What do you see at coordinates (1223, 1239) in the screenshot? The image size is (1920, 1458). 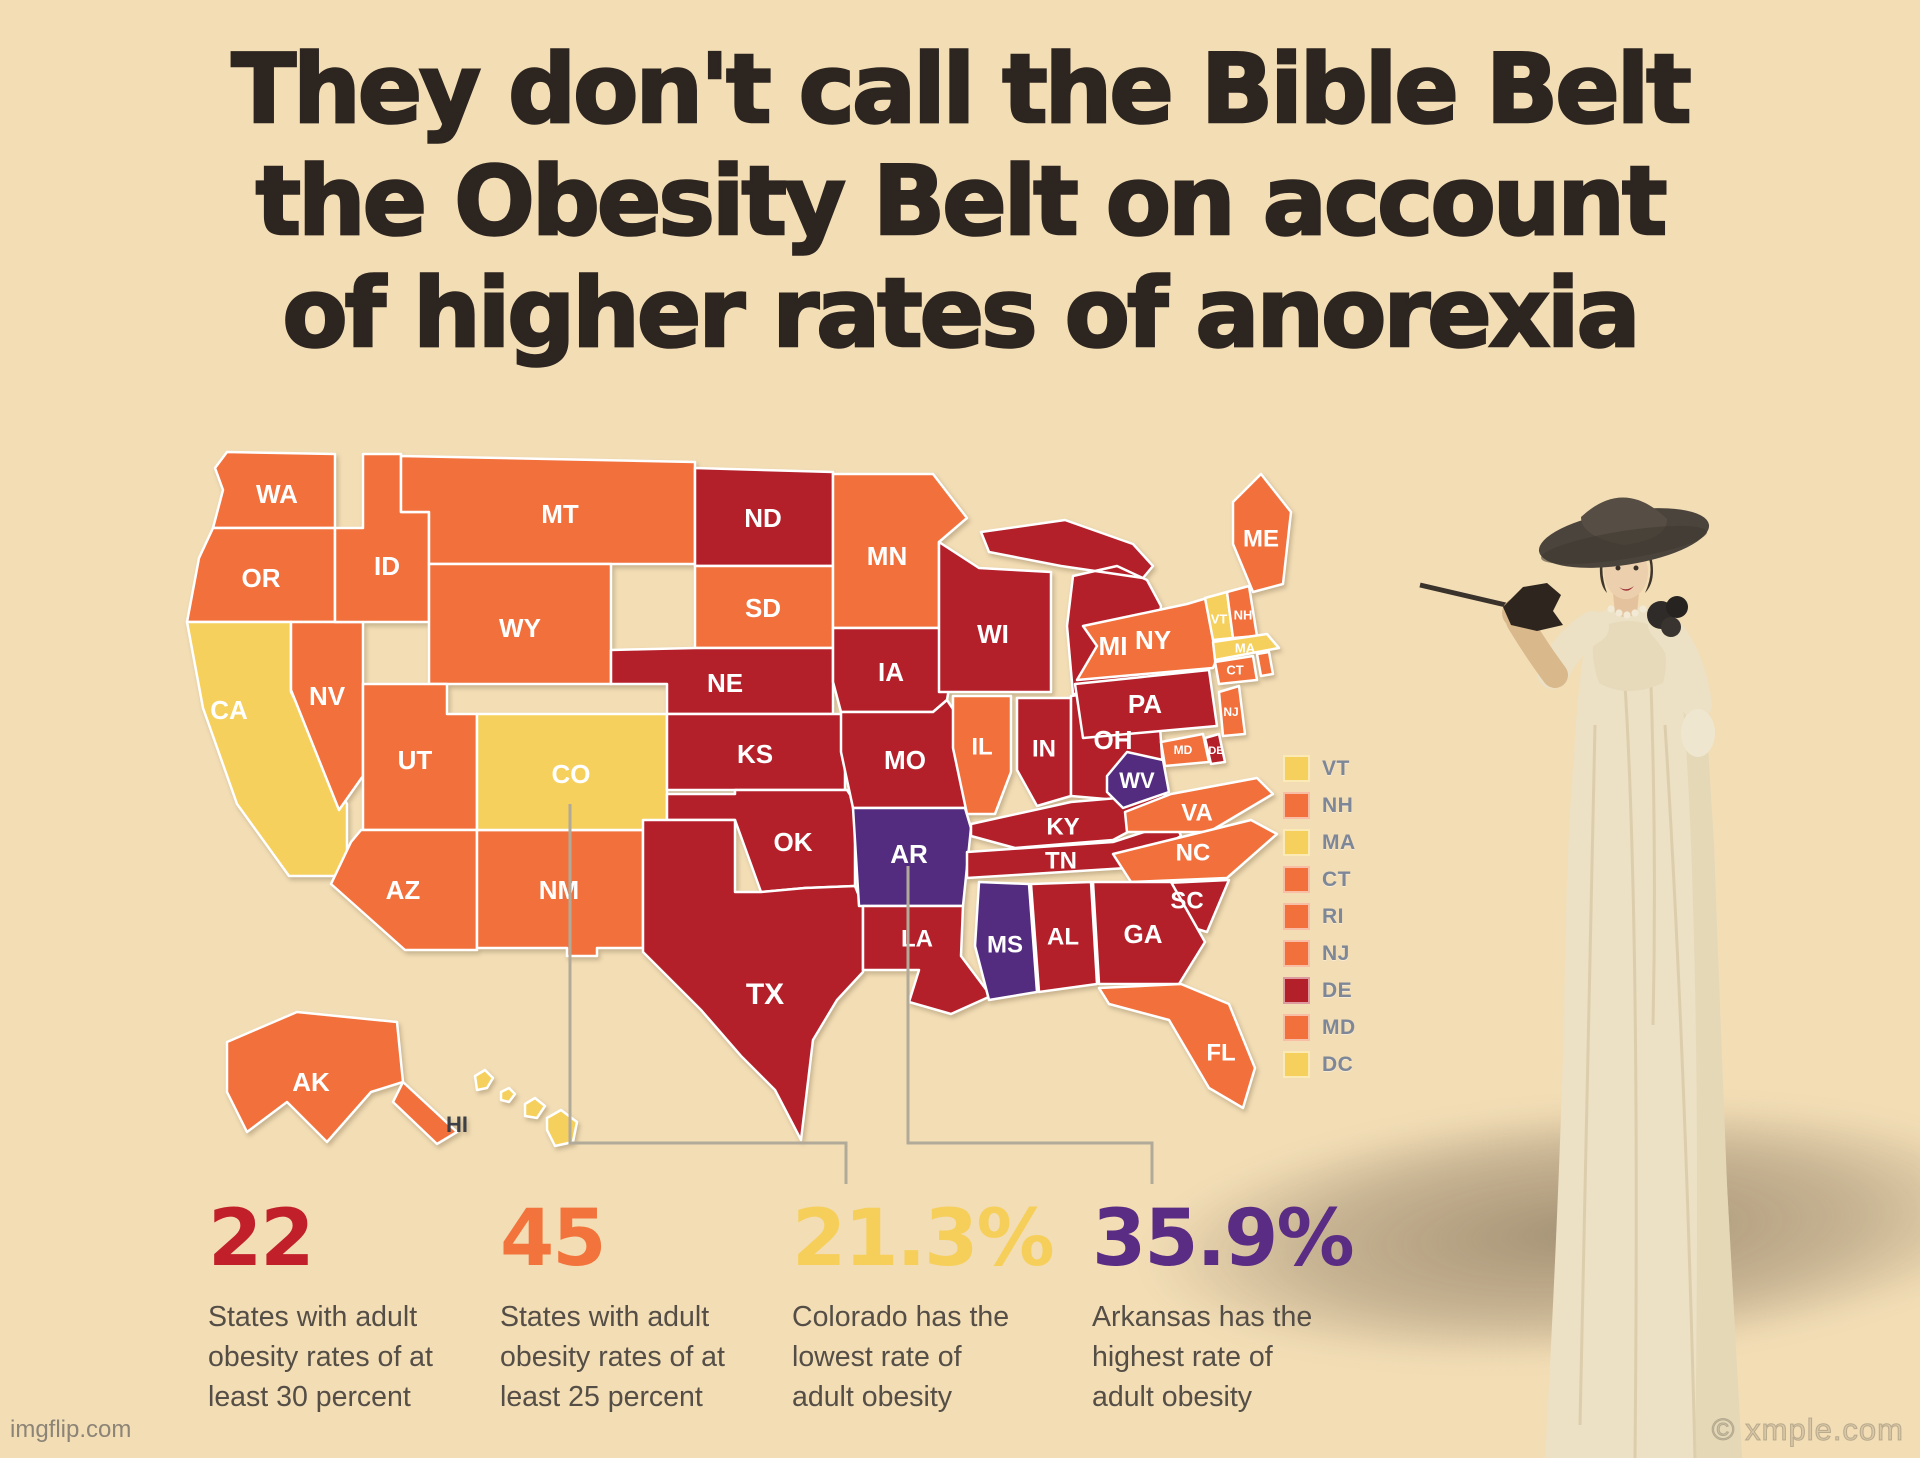 I see `stat-value: 35.9%` at bounding box center [1223, 1239].